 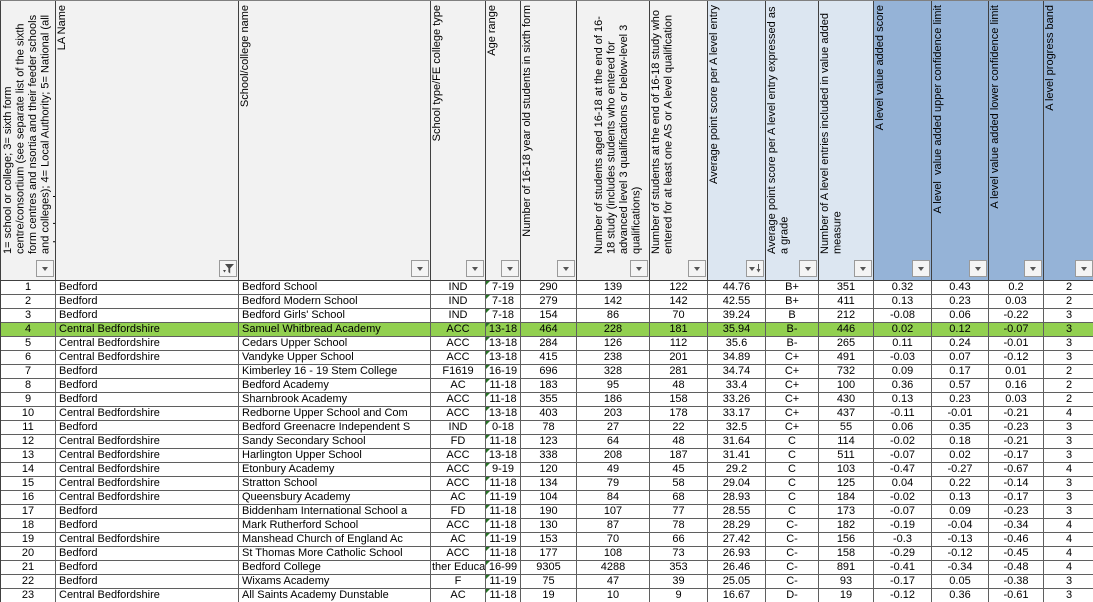 I want to click on cell-r13-c9: C, so click(x=792, y=456).